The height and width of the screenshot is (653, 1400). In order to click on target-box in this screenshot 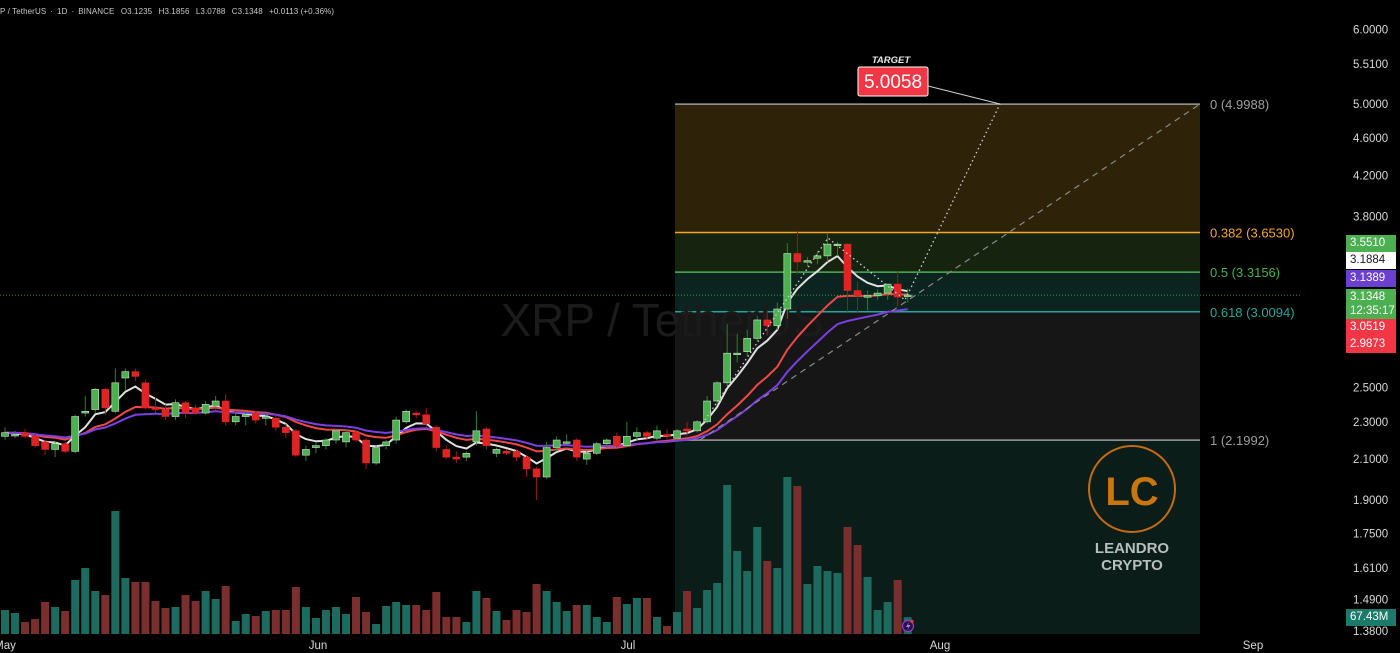, I will do `click(893, 81)`.